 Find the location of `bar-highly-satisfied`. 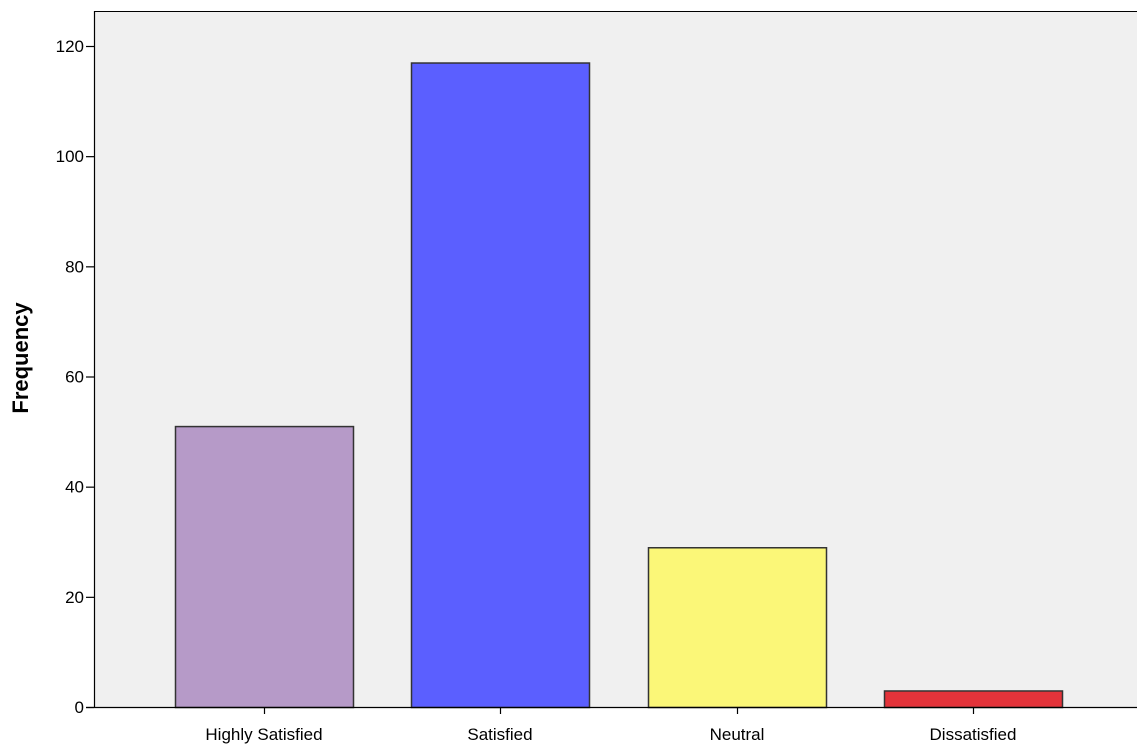

bar-highly-satisfied is located at coordinates (264, 567).